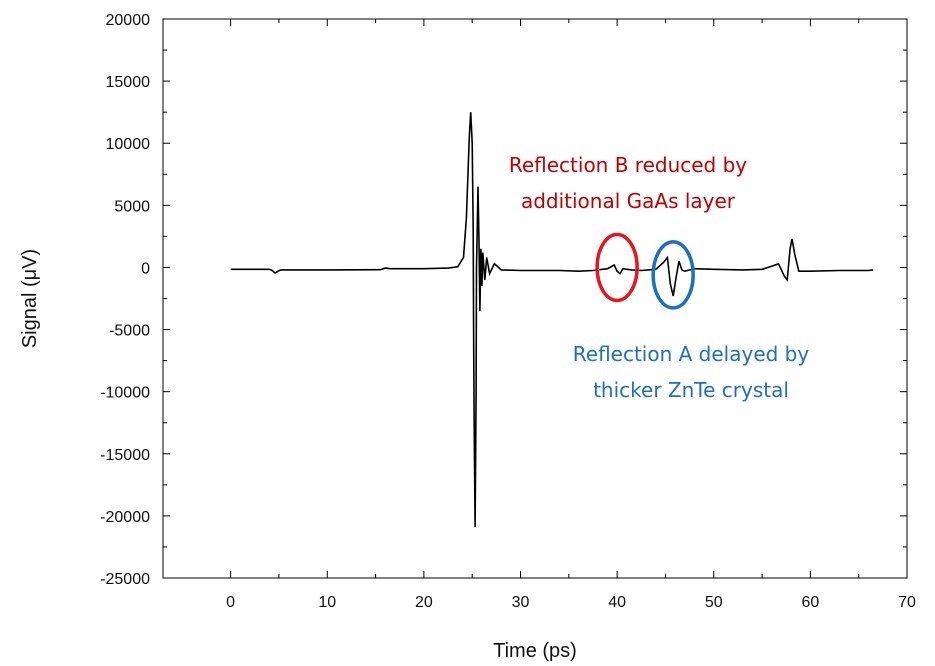 Image resolution: width=935 pixels, height=666 pixels. What do you see at coordinates (535, 651) in the screenshot?
I see `x-axis-label: Time (ps)` at bounding box center [535, 651].